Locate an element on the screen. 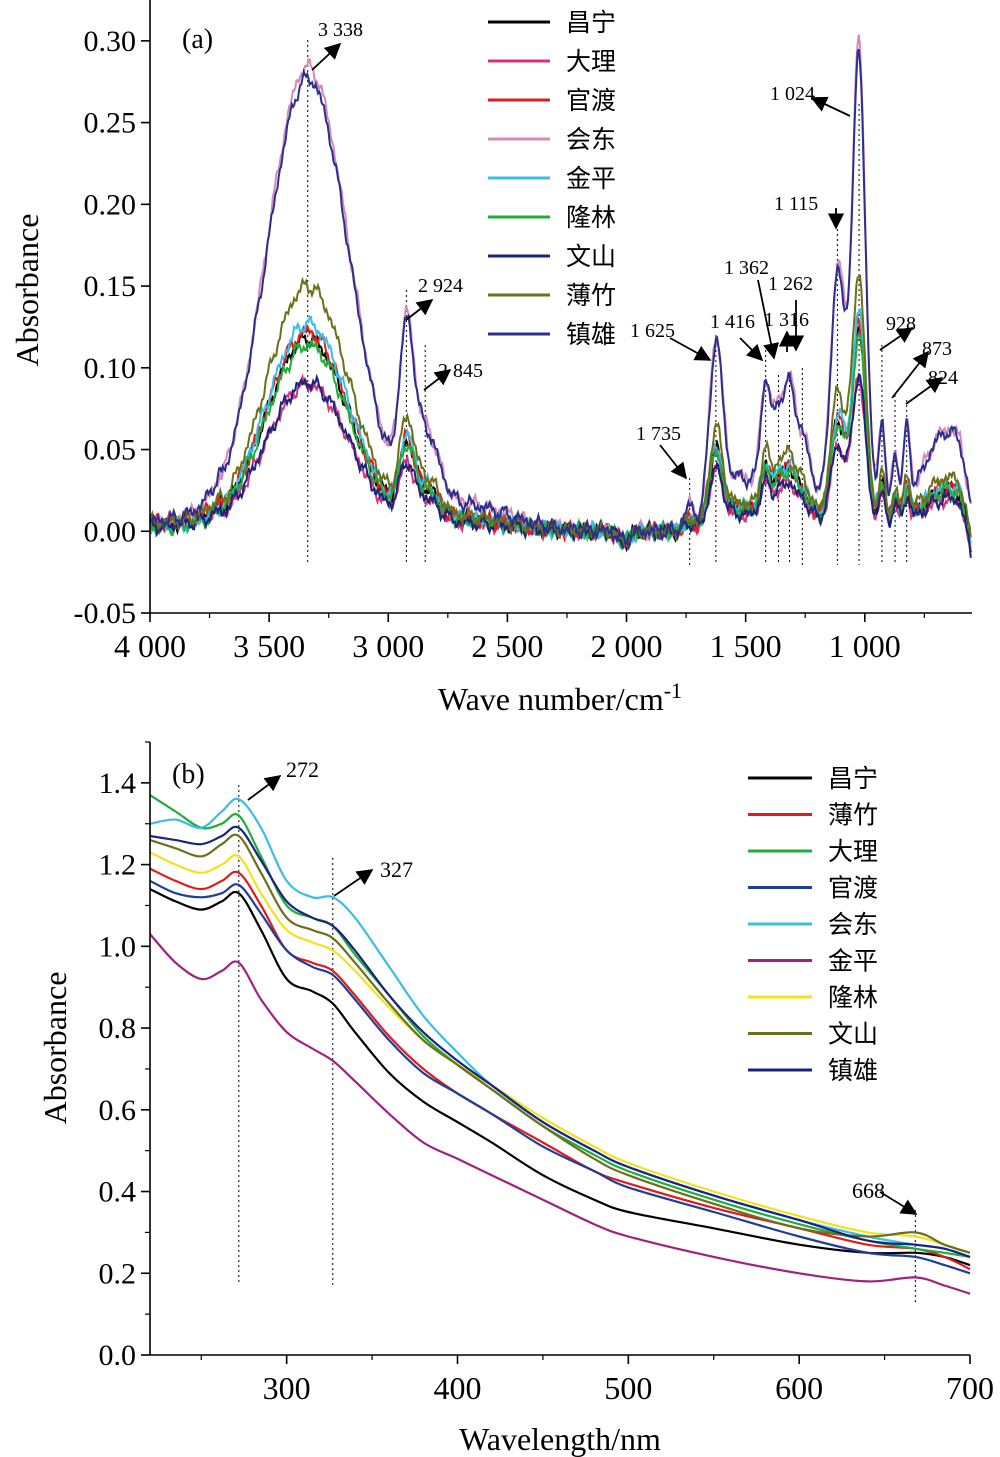 Image resolution: width=1000 pixels, height=1457 pixels. peak-label: 1 024 is located at coordinates (792, 94).